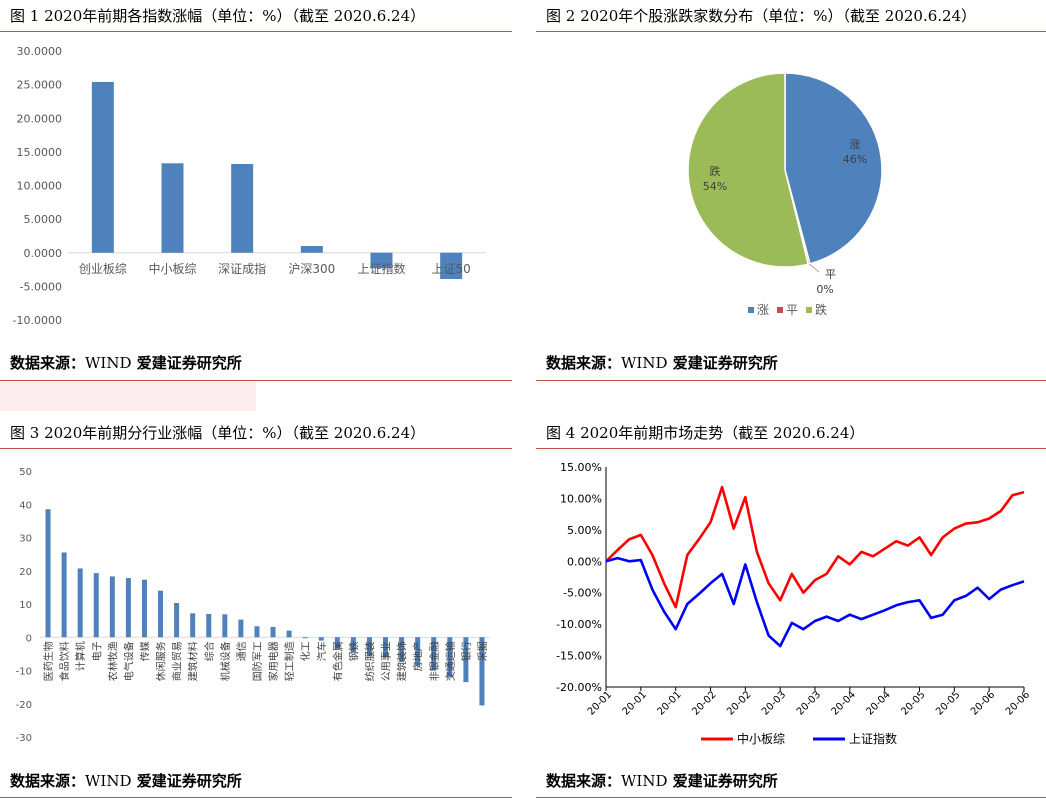 Image resolution: width=1046 pixels, height=801 pixels. What do you see at coordinates (161, 661) in the screenshot?
I see `x-tick-label: 休闲服务` at bounding box center [161, 661].